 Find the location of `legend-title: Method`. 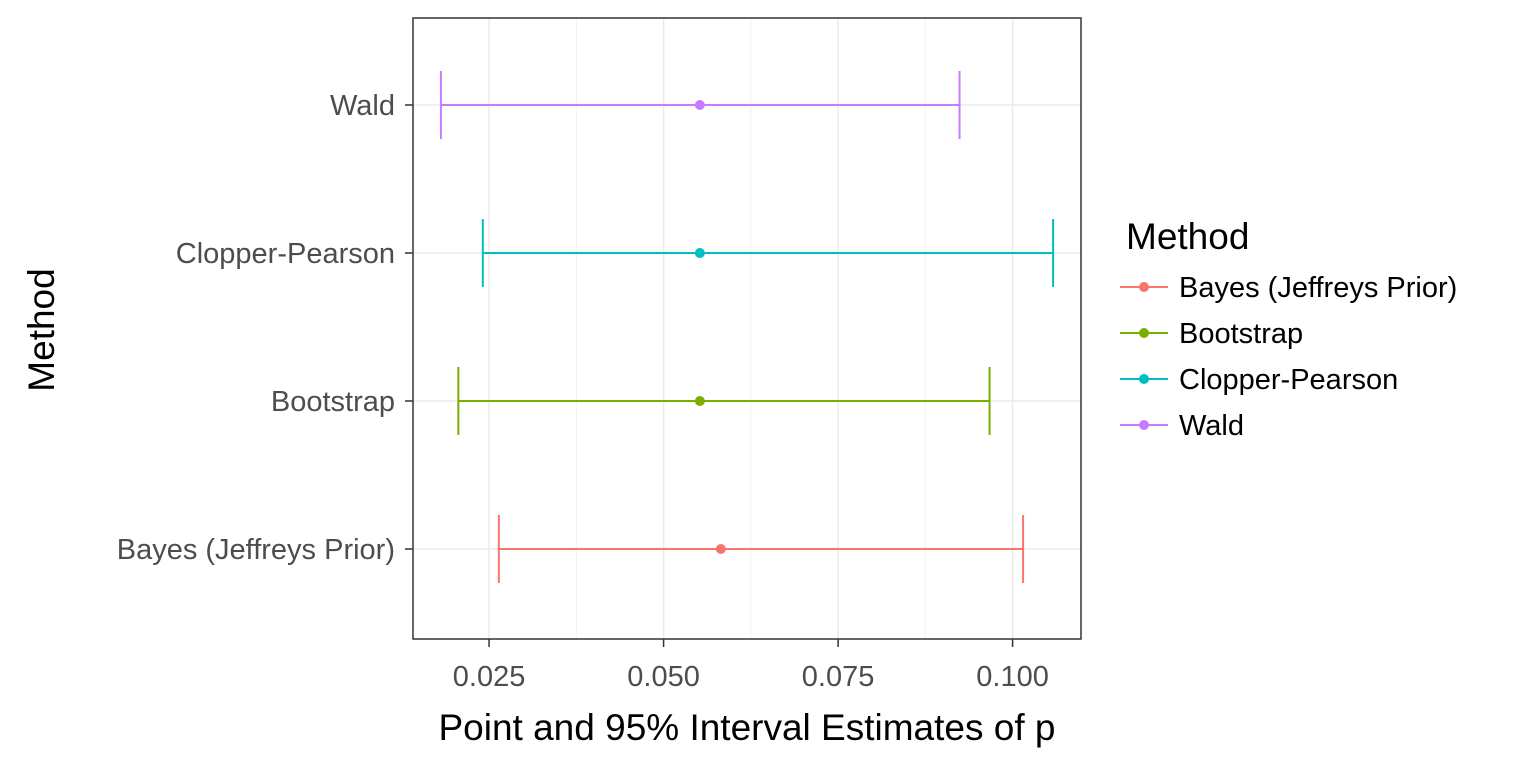

legend-title: Method is located at coordinates (1187, 236).